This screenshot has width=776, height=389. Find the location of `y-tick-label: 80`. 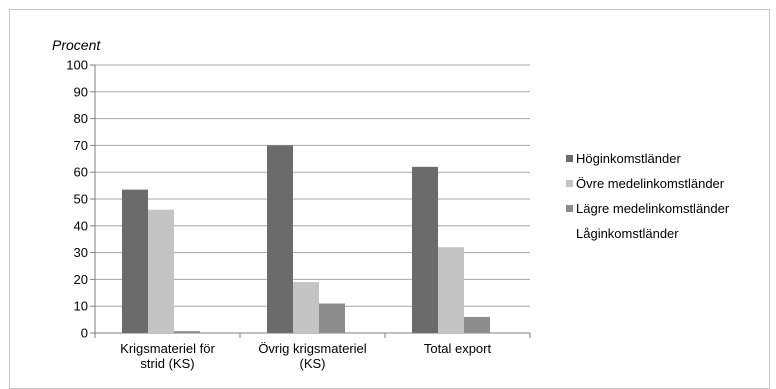

y-tick-label: 80 is located at coordinates (81, 118).